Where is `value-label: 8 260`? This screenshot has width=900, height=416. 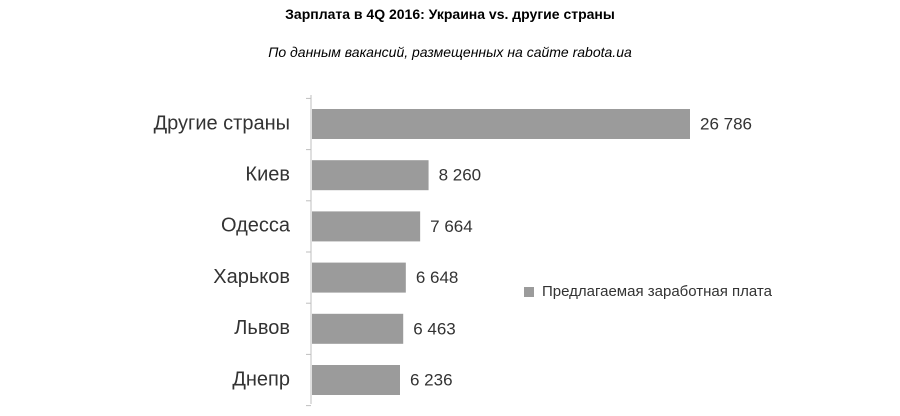
value-label: 8 260 is located at coordinates (460, 175).